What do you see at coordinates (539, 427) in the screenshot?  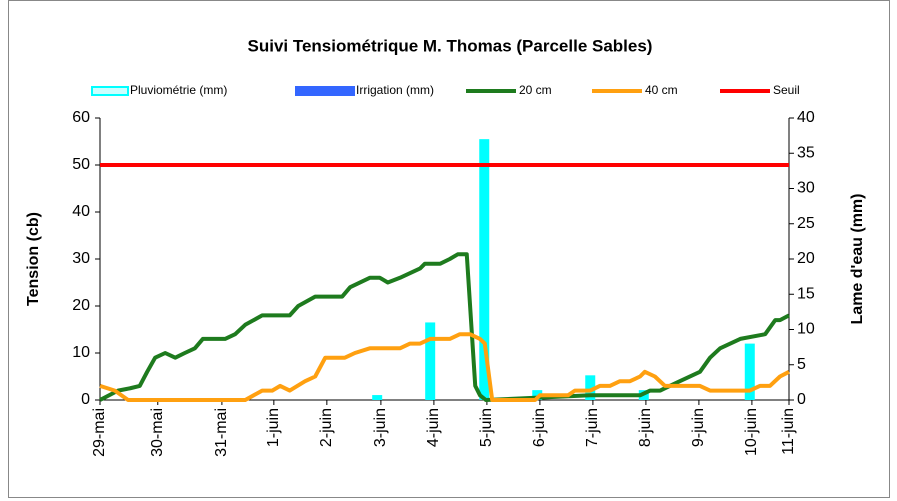 I see `x-tick-label: 6-juin` at bounding box center [539, 427].